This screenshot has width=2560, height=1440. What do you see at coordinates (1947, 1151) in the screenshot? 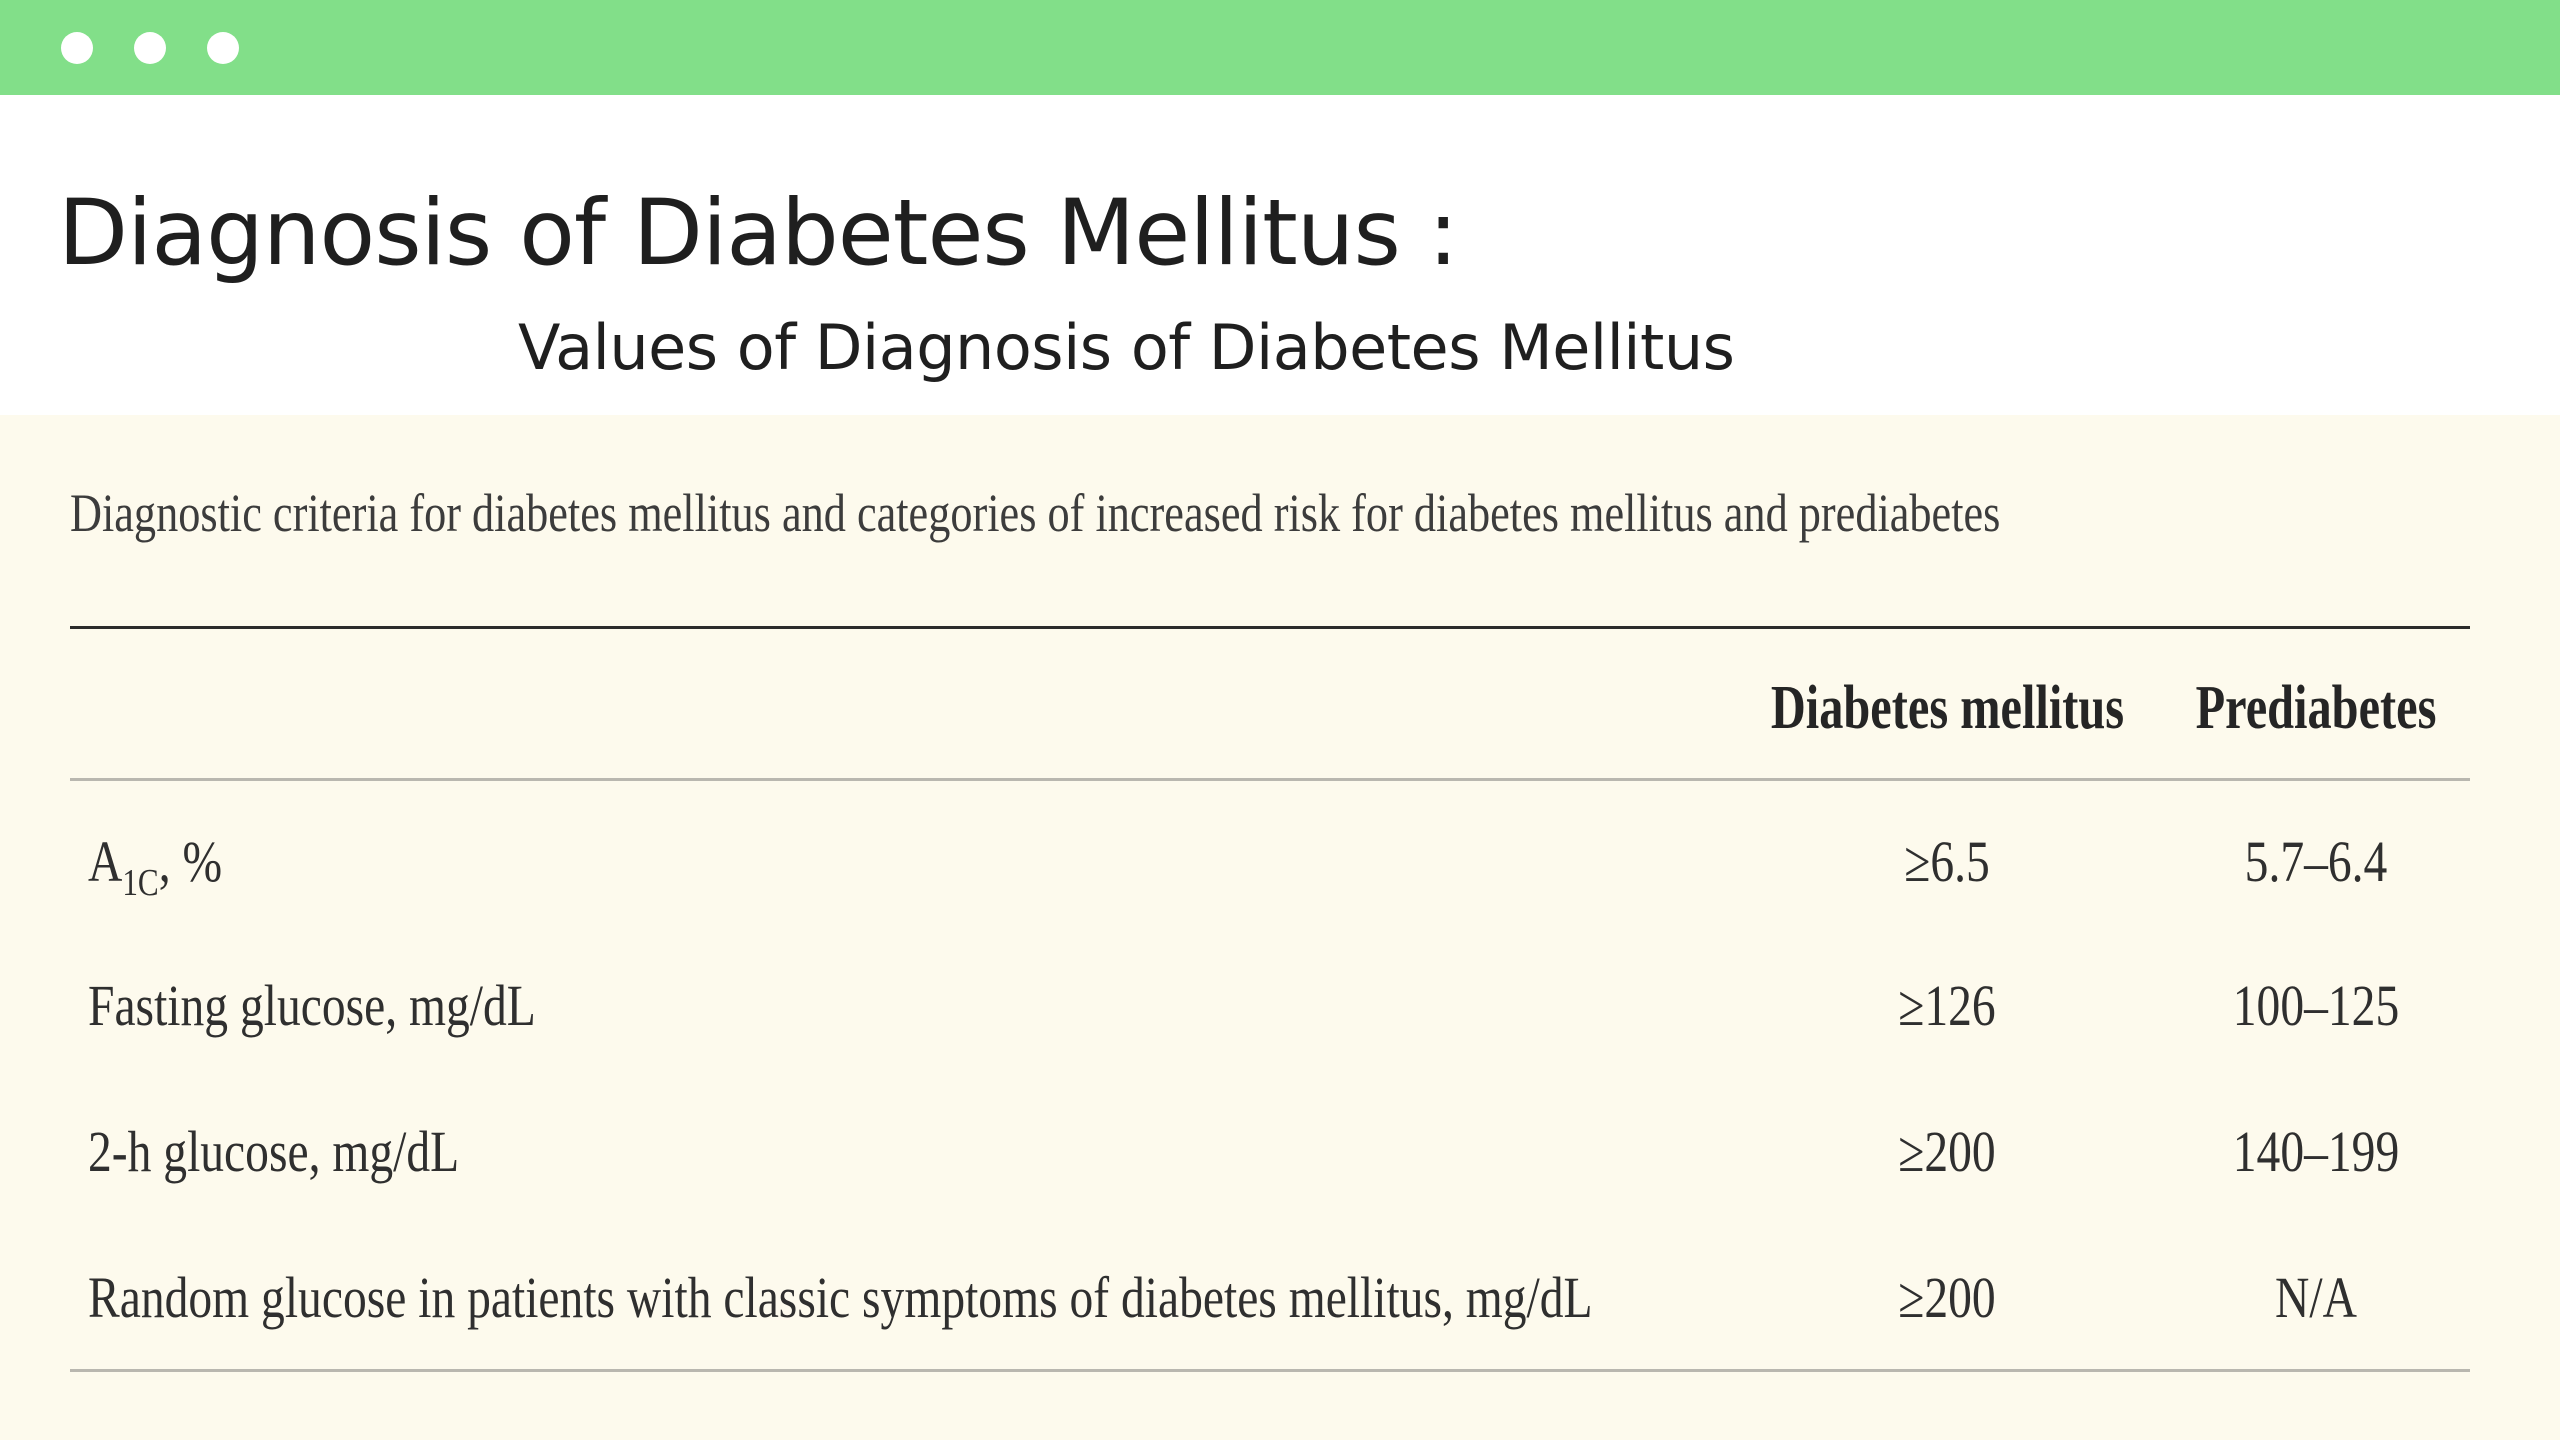
I see `cell-2h-glucose-diabetes: ≥200` at bounding box center [1947, 1151].